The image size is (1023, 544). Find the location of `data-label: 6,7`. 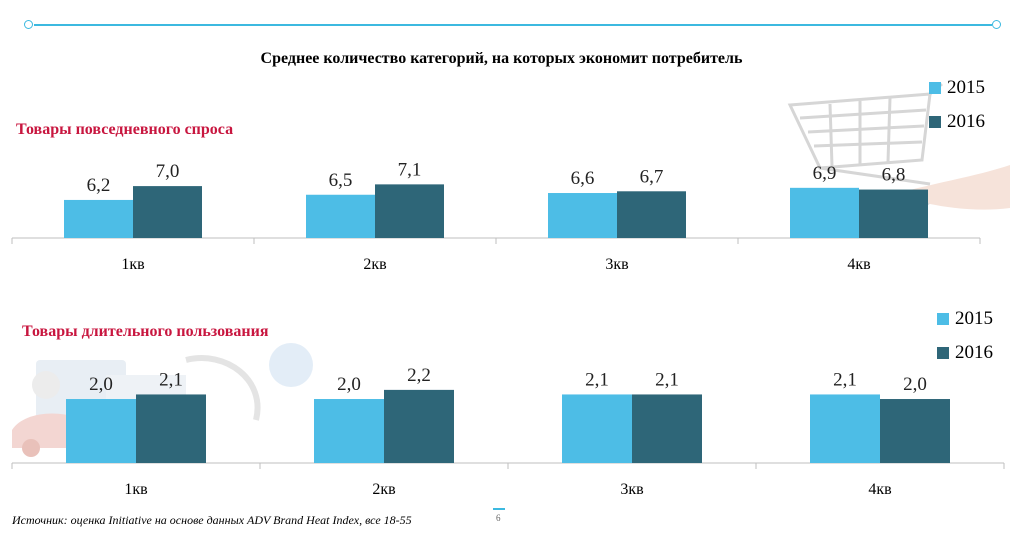

data-label: 6,7 is located at coordinates (652, 176).